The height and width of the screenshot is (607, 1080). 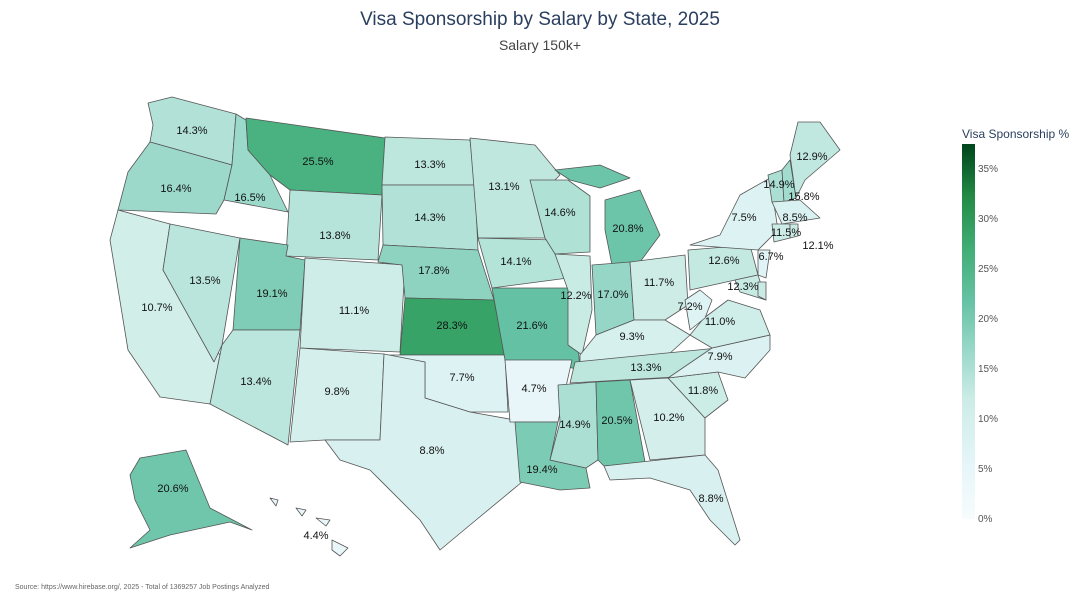 I want to click on state-label-ak: 20.6%, so click(x=172, y=489).